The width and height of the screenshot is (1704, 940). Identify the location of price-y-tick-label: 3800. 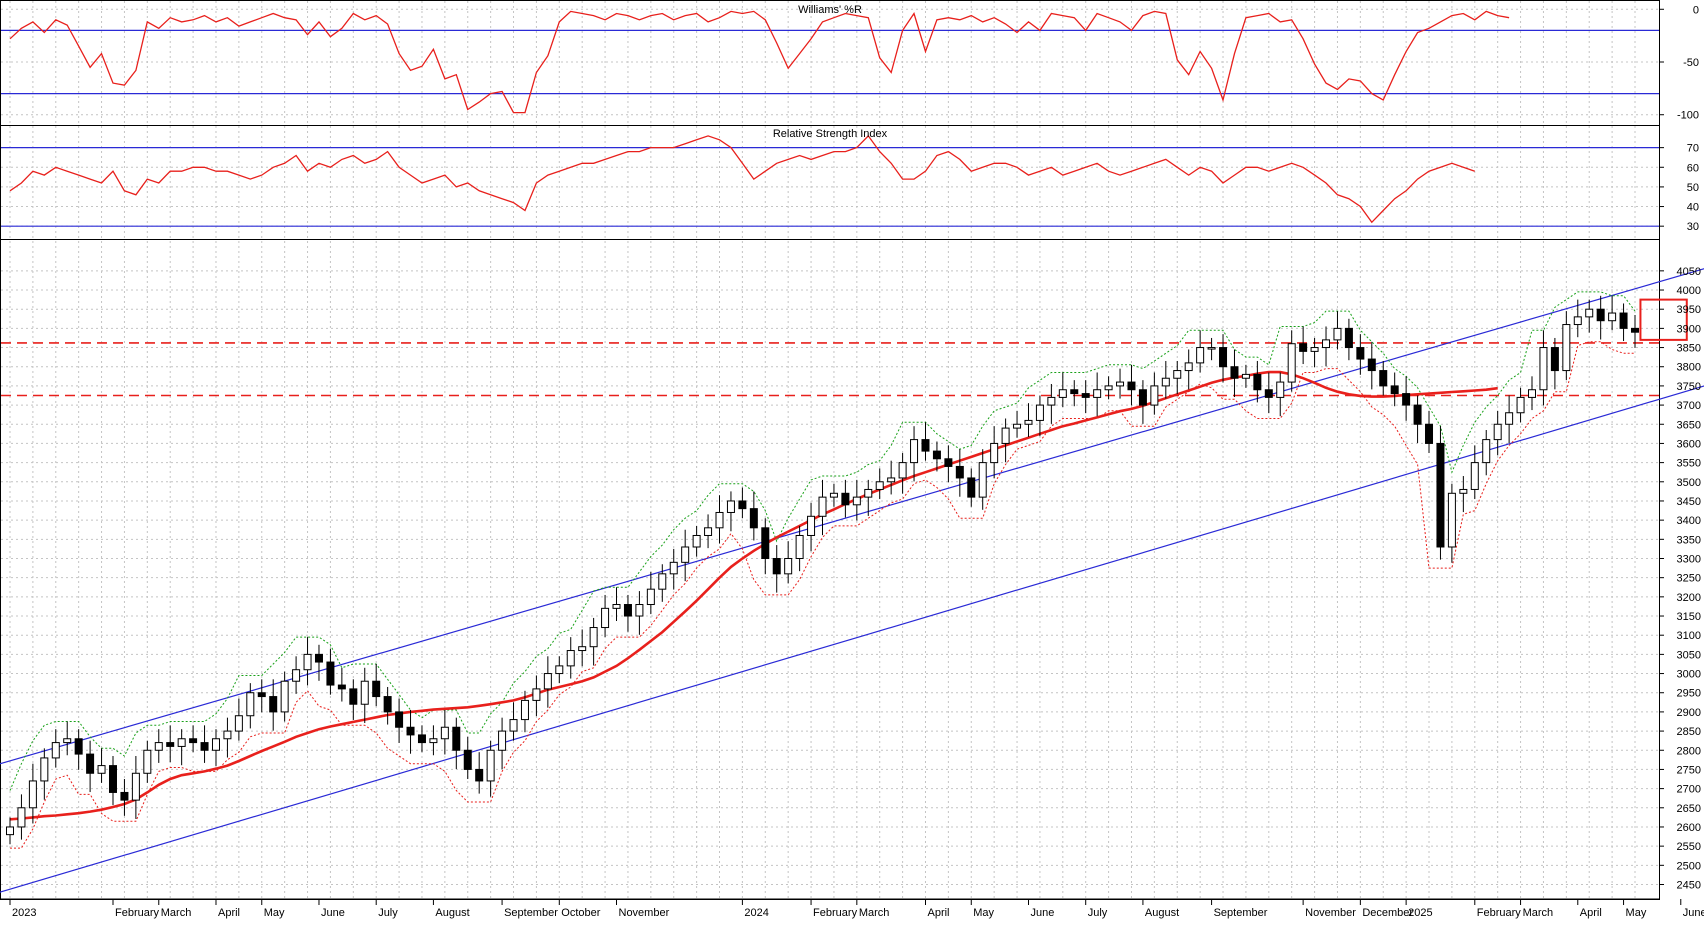
(1689, 368).